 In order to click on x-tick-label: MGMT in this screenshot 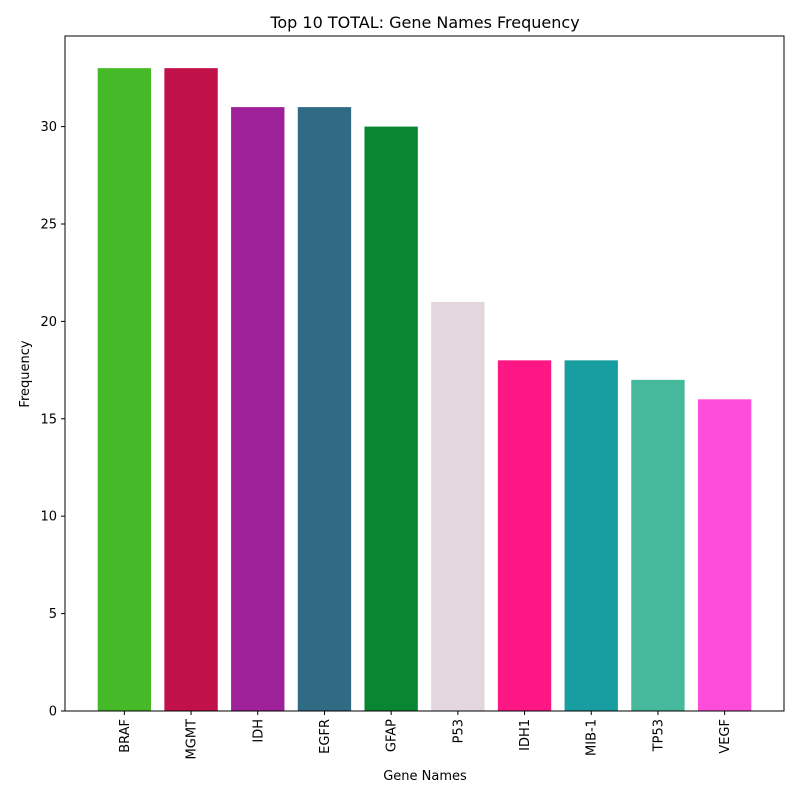, I will do `click(192, 739)`.